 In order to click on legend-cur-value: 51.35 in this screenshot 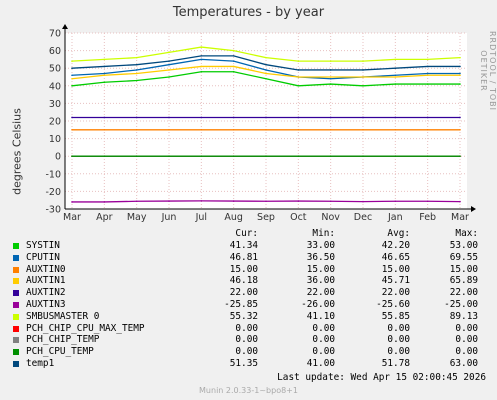, I will do `click(243, 363)`.